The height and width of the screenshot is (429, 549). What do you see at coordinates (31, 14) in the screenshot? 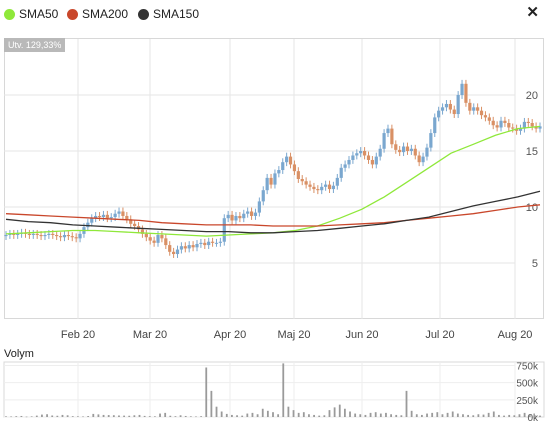
I see `legend-sma50: SMA50` at bounding box center [31, 14].